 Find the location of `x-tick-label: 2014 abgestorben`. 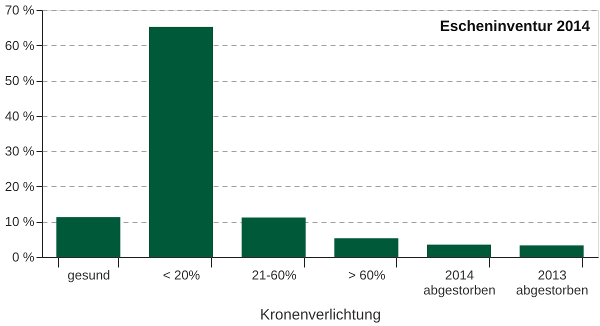

x-tick-label: 2014 abgestorben is located at coordinates (459, 283).